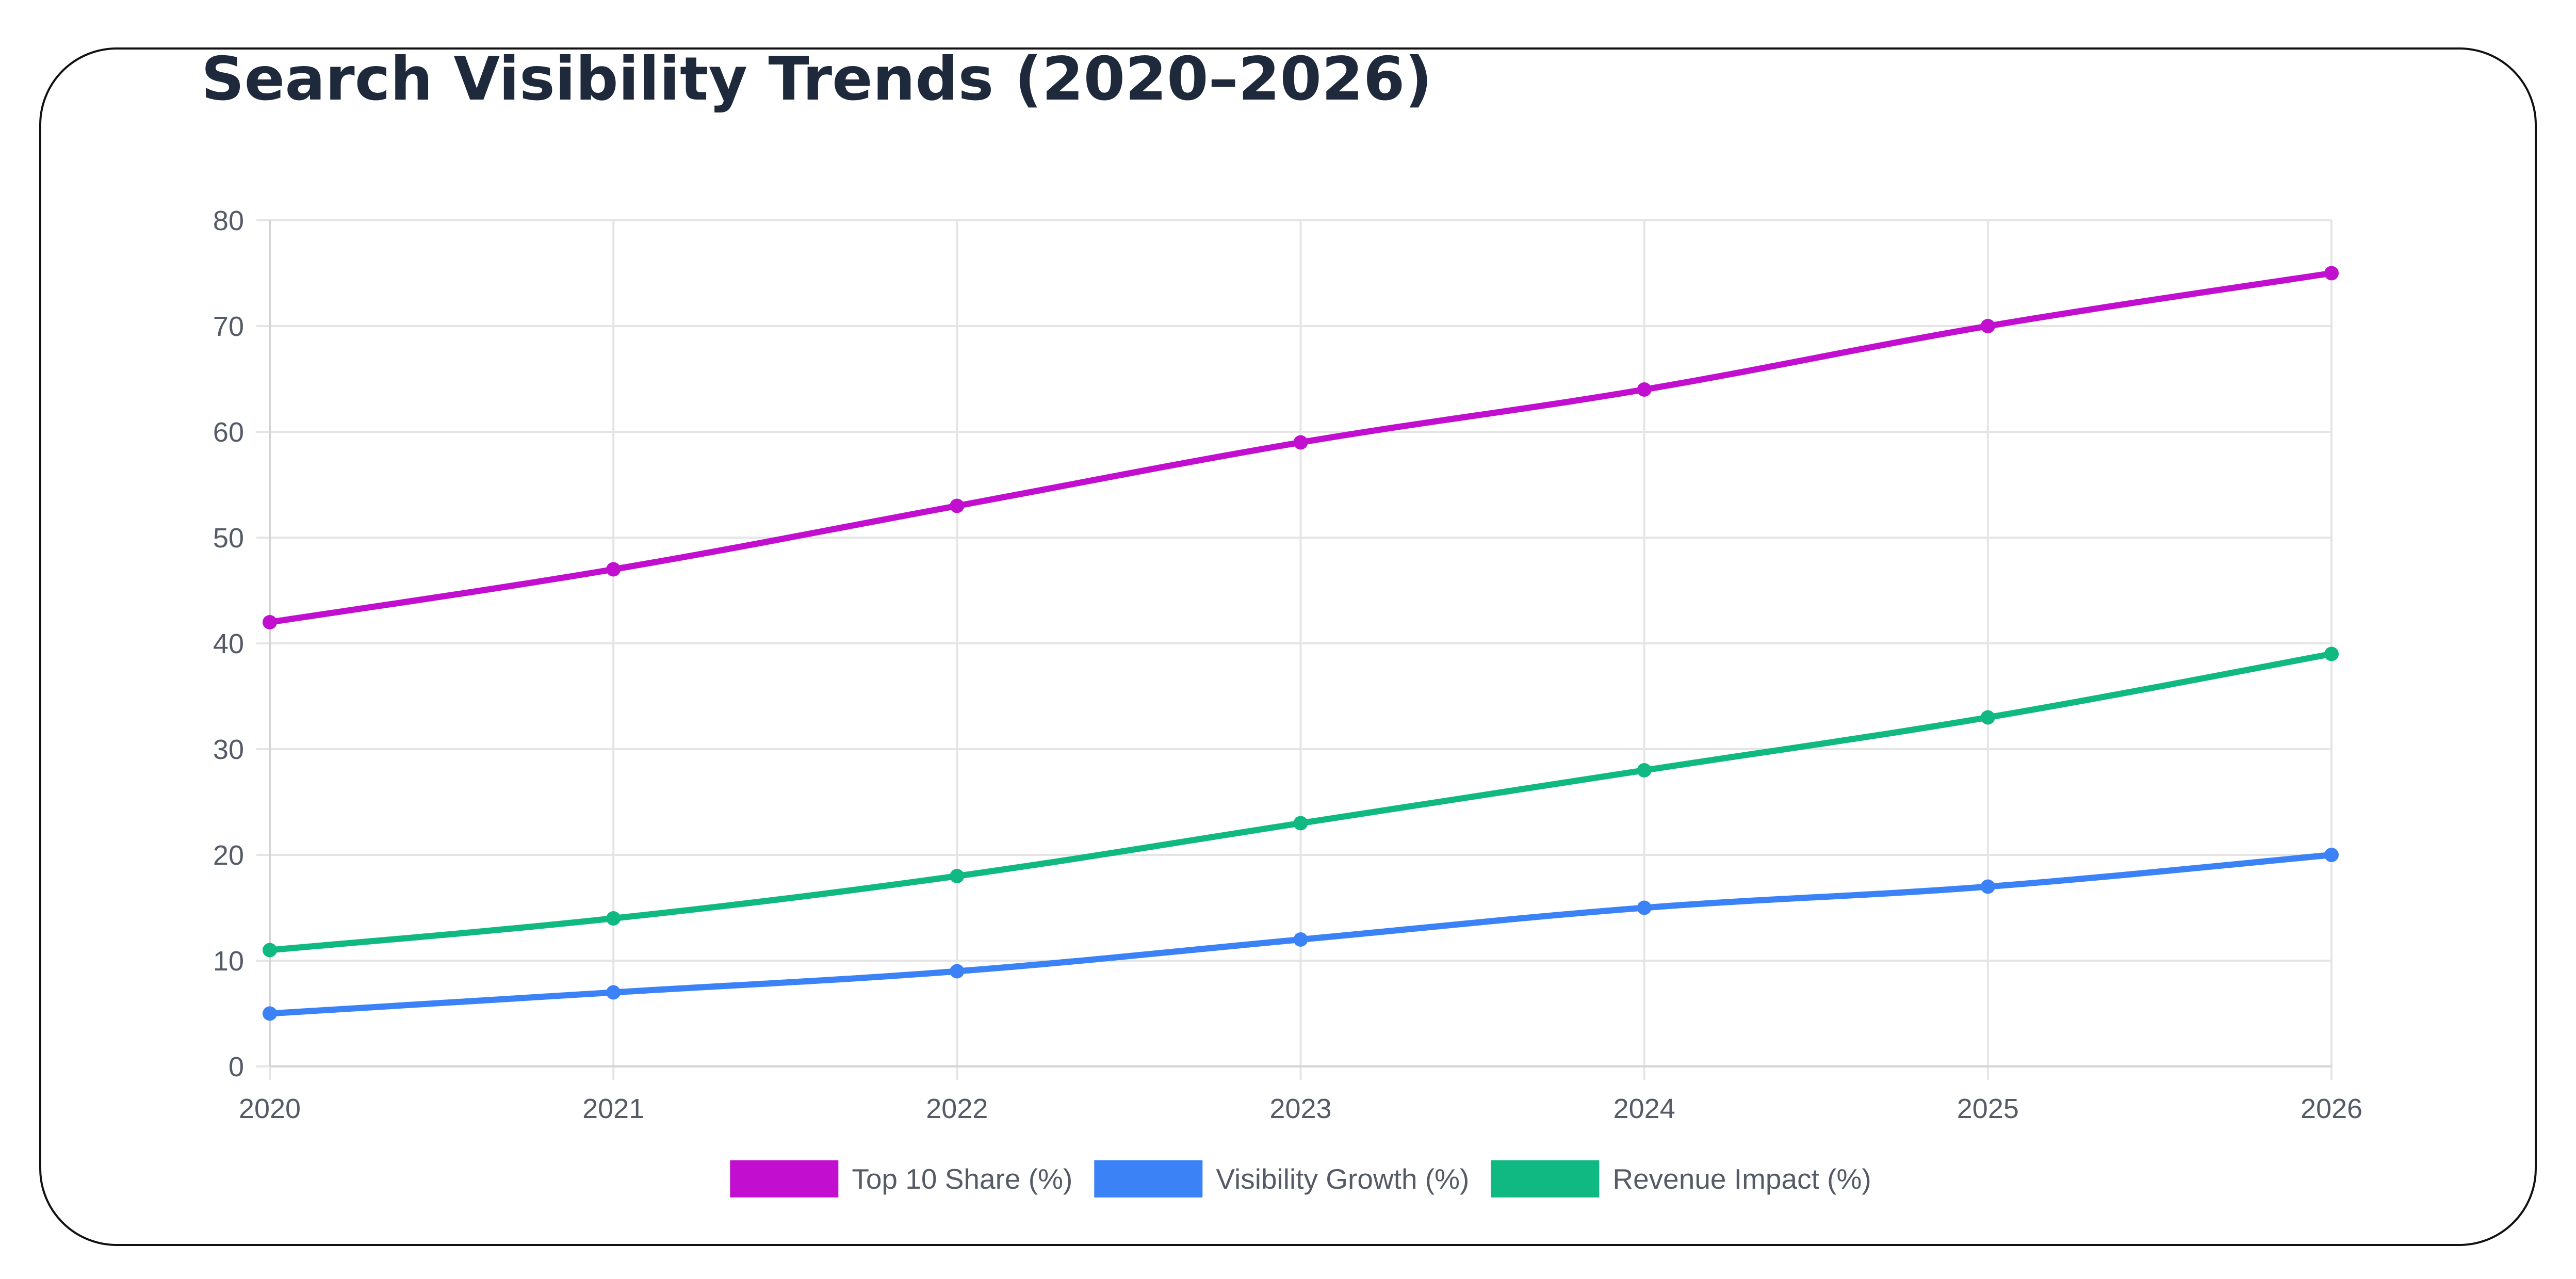 Image resolution: width=2576 pixels, height=1279 pixels. Describe the element at coordinates (1343, 1179) in the screenshot. I see `legend-label: Visibility Growth (%)` at that location.